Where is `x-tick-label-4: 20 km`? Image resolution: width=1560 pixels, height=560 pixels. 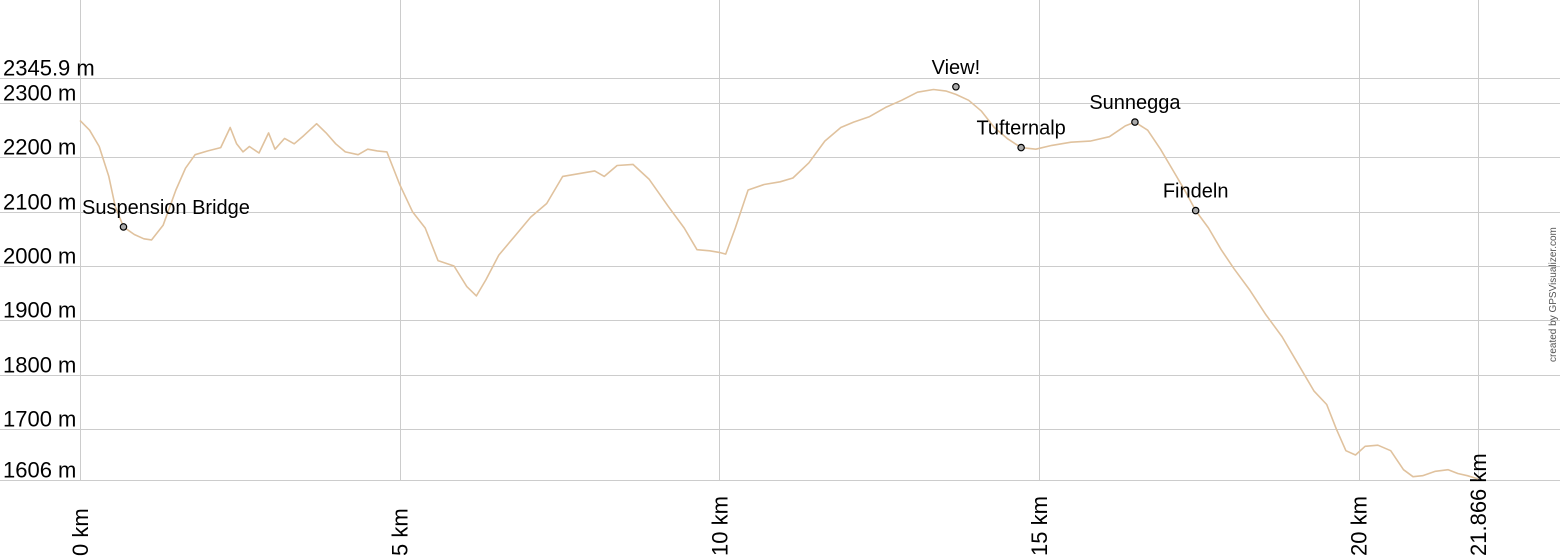
x-tick-label-4: 20 km is located at coordinates (1359, 526).